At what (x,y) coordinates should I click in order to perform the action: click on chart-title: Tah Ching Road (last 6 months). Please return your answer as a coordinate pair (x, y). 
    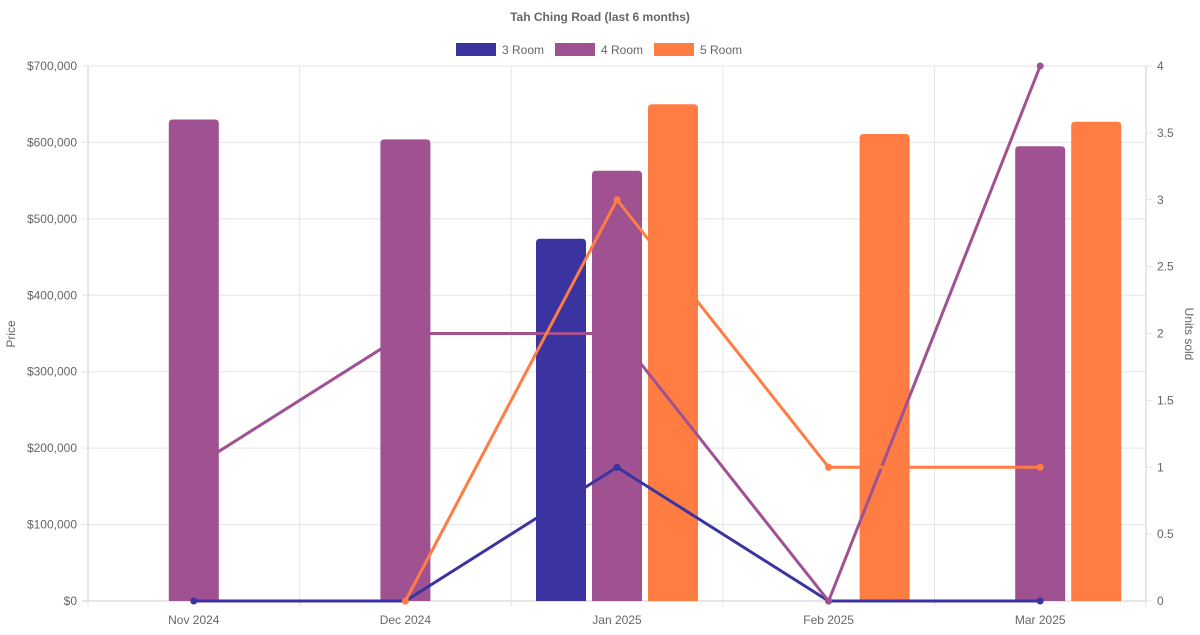
    Looking at the image, I should click on (600, 17).